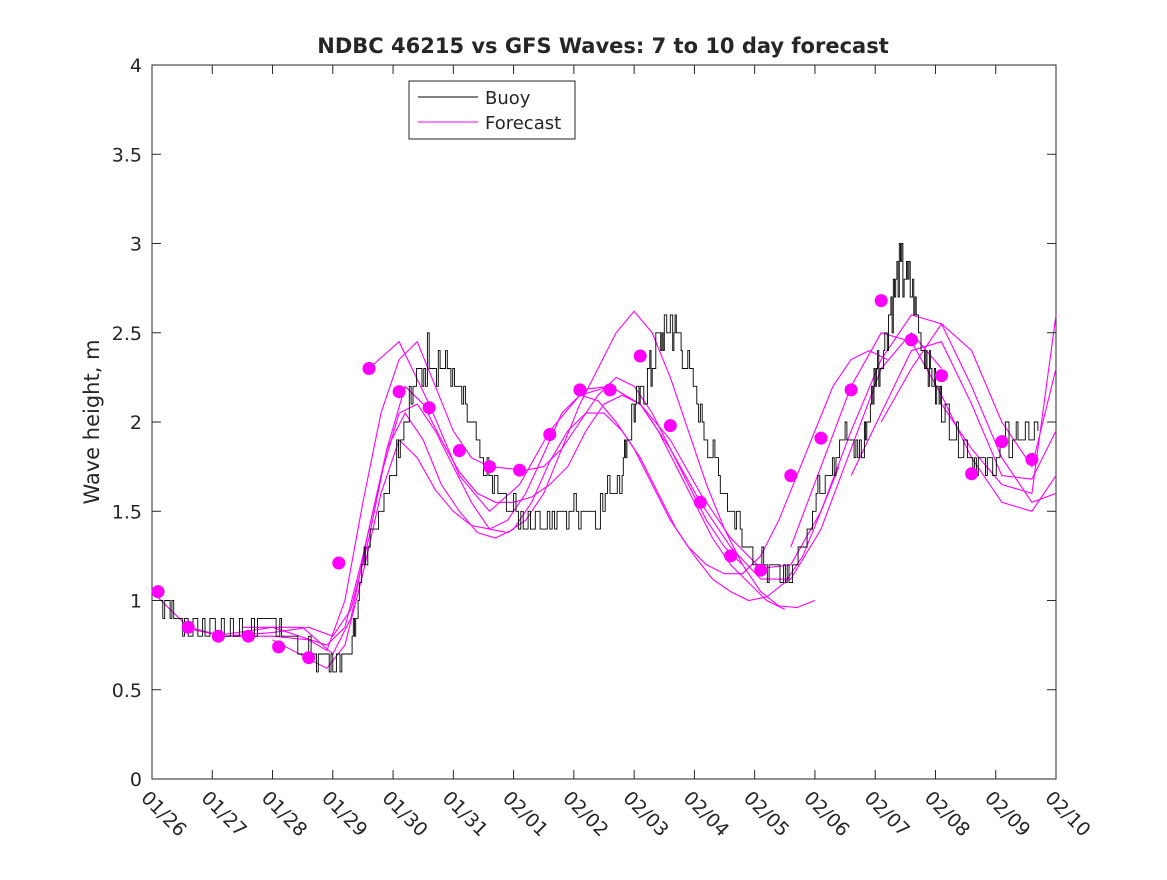  I want to click on legend-box, so click(492, 110).